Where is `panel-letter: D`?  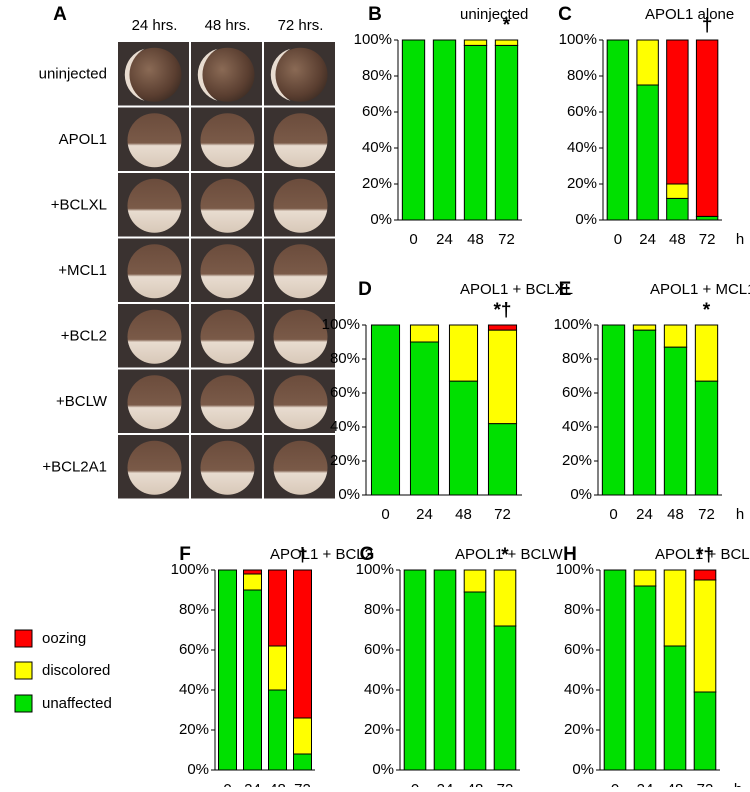
panel-letter: D is located at coordinates (365, 289).